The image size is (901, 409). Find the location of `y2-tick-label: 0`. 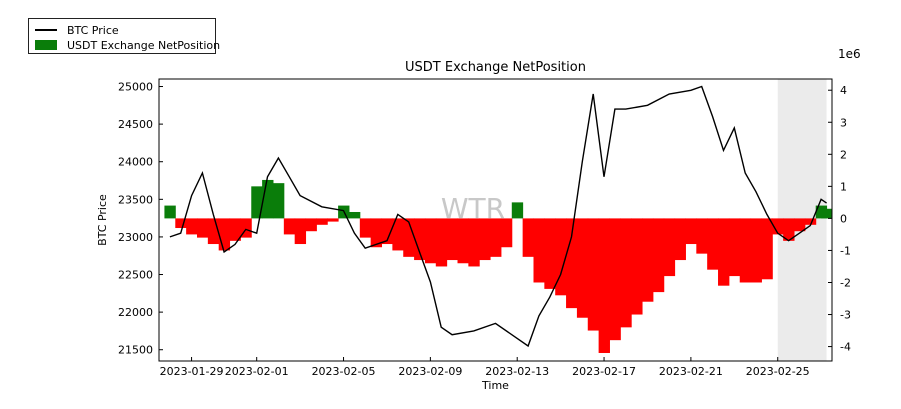

y2-tick-label: 0 is located at coordinates (843, 218).